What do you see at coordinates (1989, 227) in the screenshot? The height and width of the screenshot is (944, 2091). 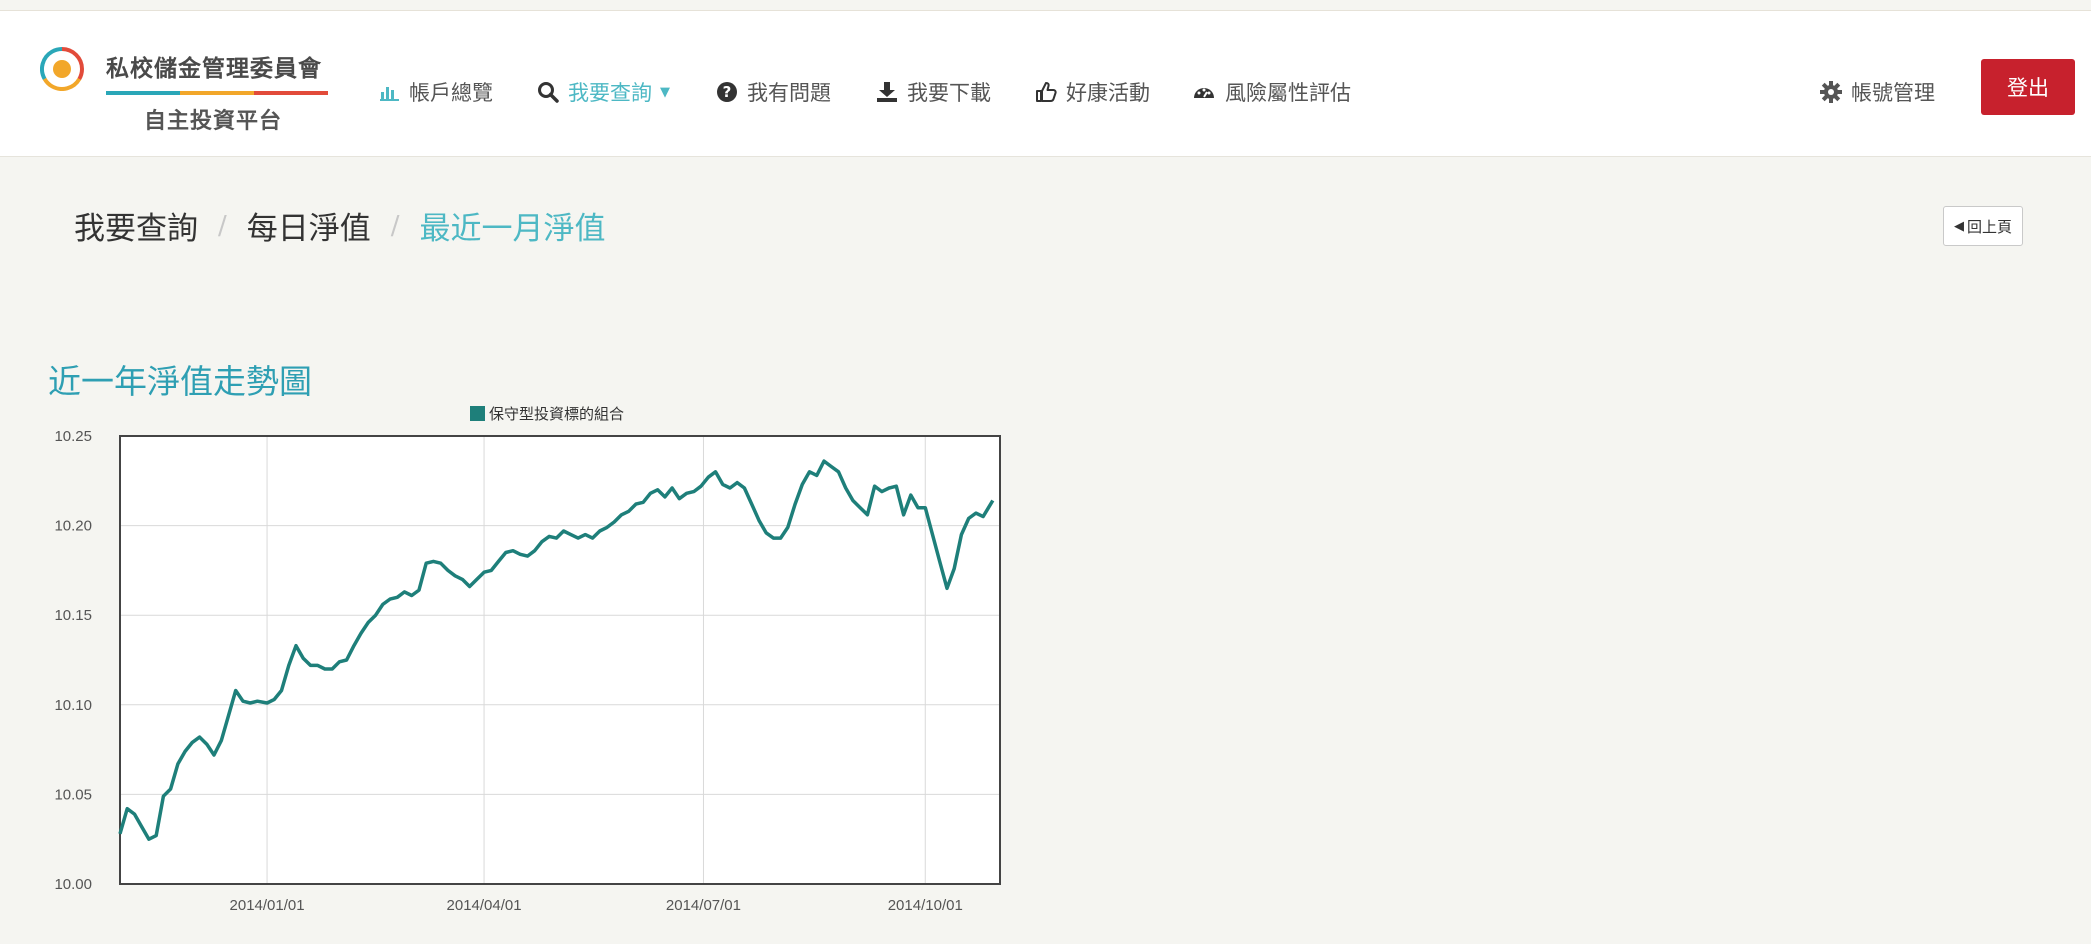 I see `back-button-label: 回上頁` at bounding box center [1989, 227].